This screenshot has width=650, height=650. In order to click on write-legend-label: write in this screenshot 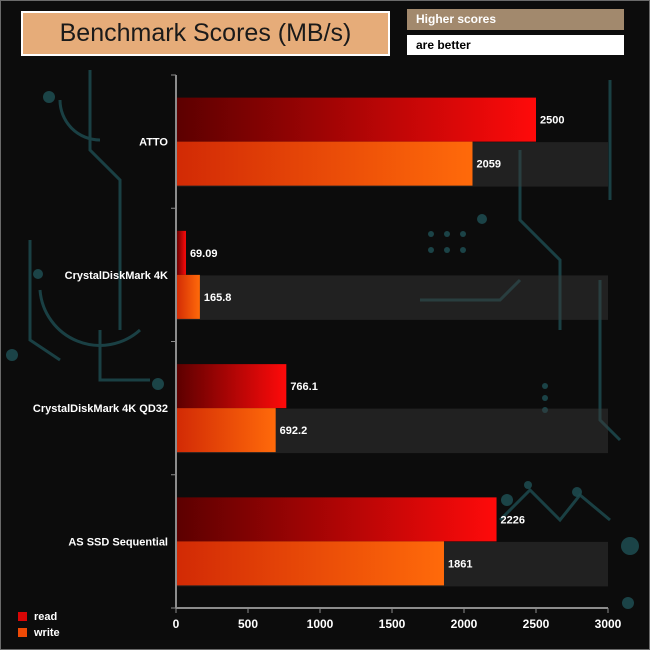, I will do `click(46, 633)`.